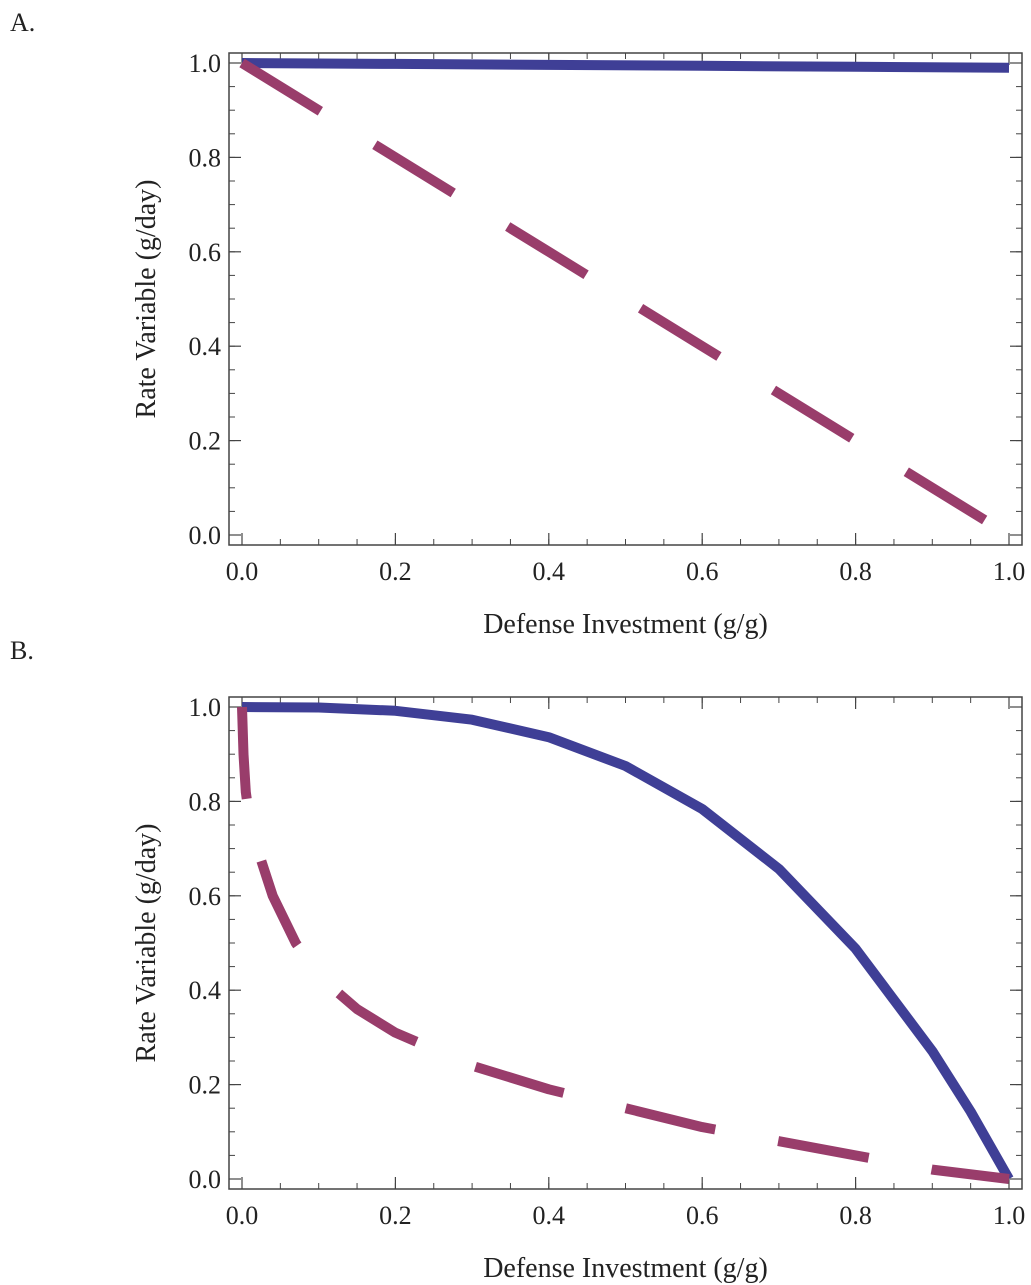 The image size is (1031, 1285). Describe the element at coordinates (625, 65) in the screenshot. I see `series-solid-line` at that location.